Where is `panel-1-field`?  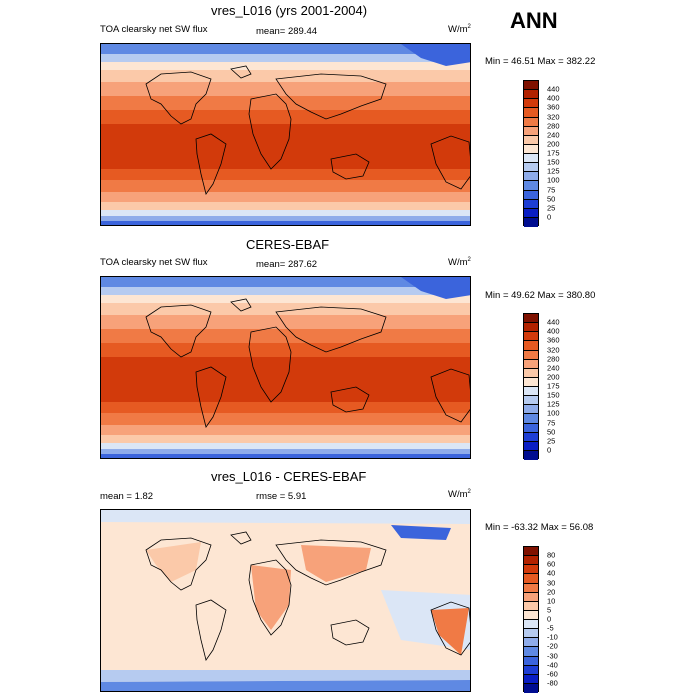
panel-1-field is located at coordinates (285, 134).